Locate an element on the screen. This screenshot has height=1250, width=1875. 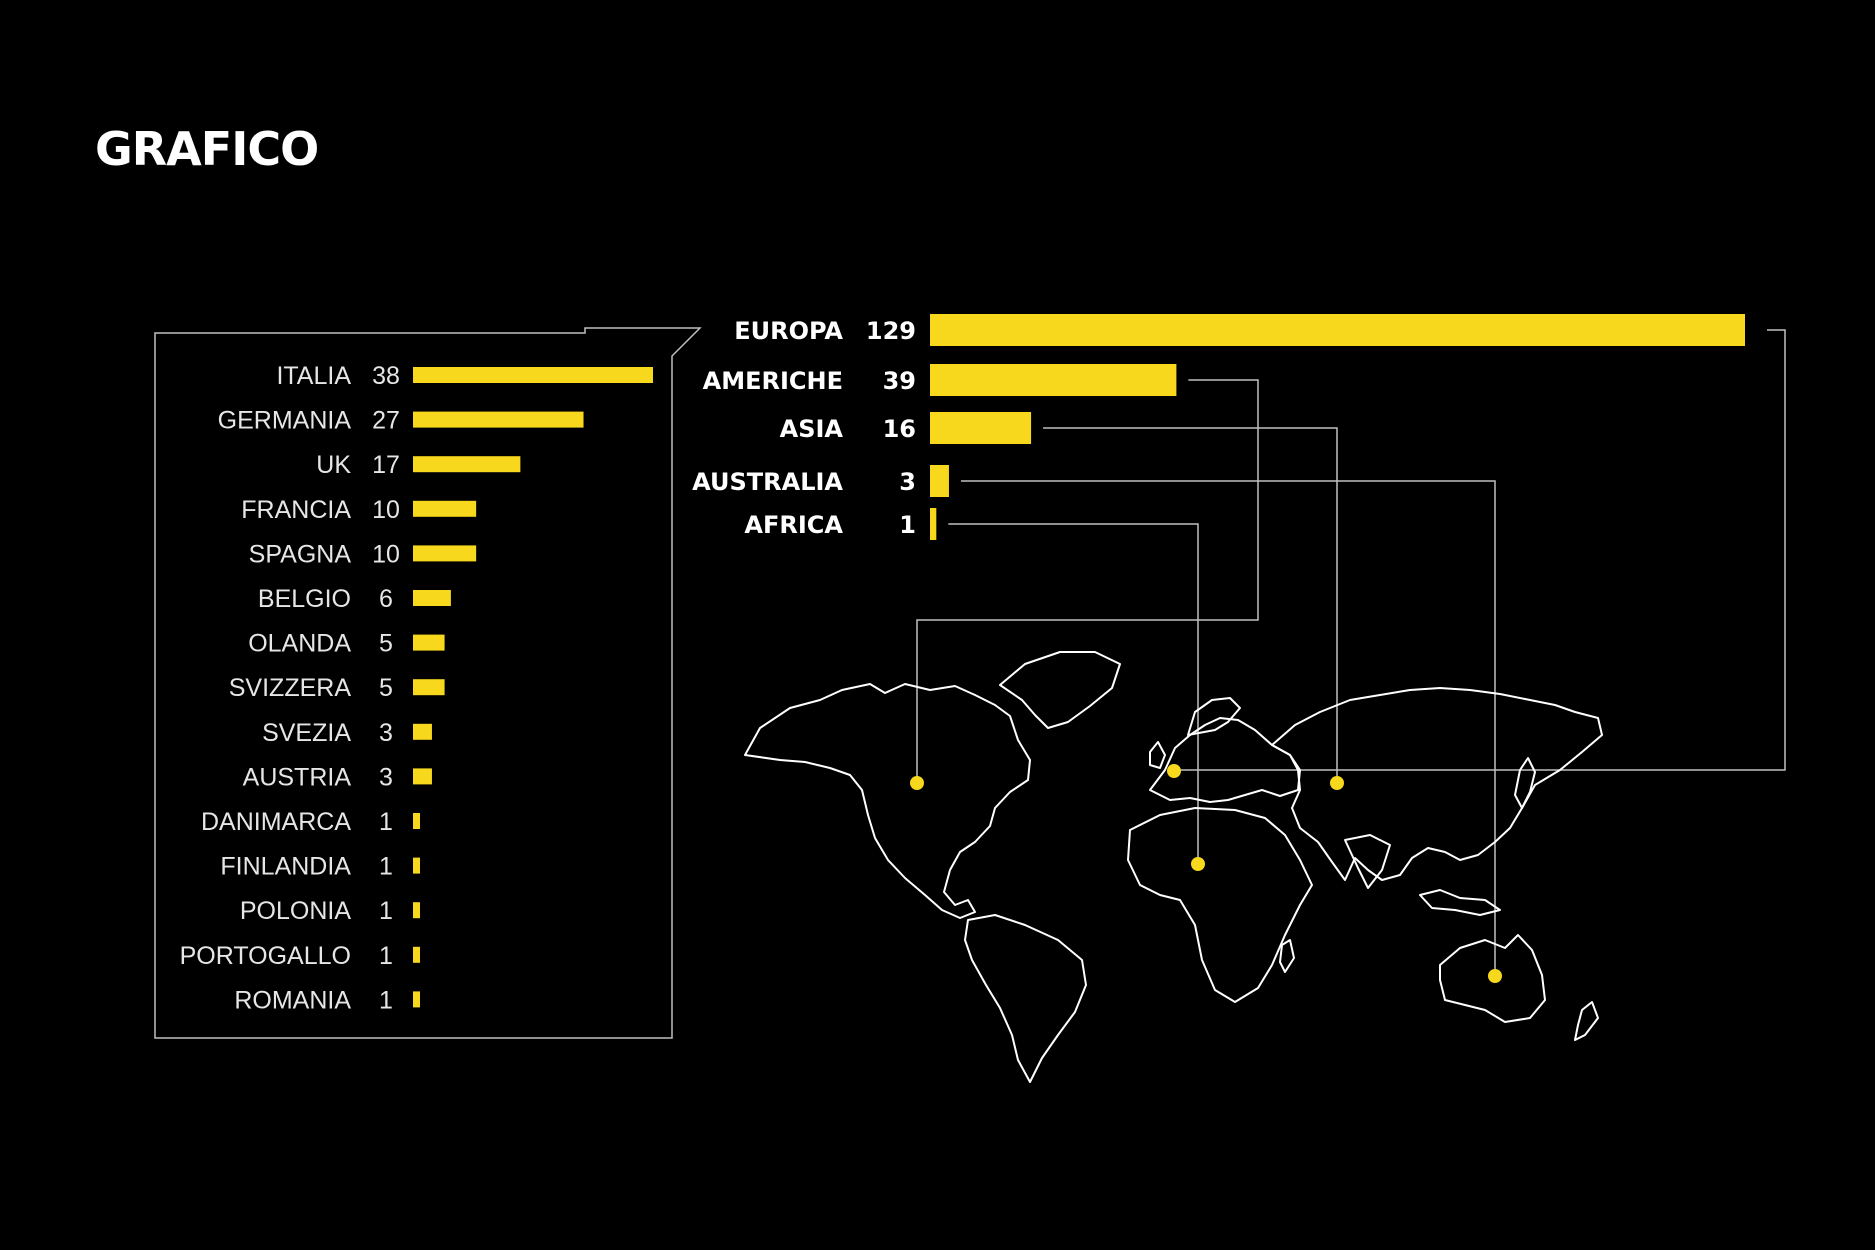
map-marker-australia is located at coordinates (1495, 976).